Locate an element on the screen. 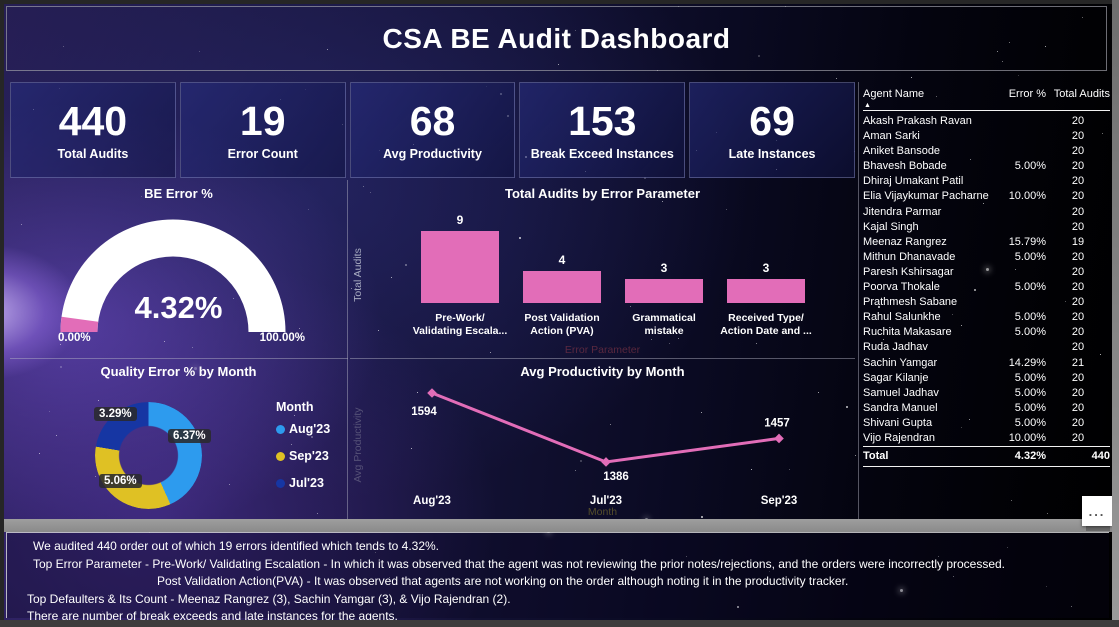 This screenshot has width=1119, height=627. sort-ascending-icon: ▲ is located at coordinates (867, 105).